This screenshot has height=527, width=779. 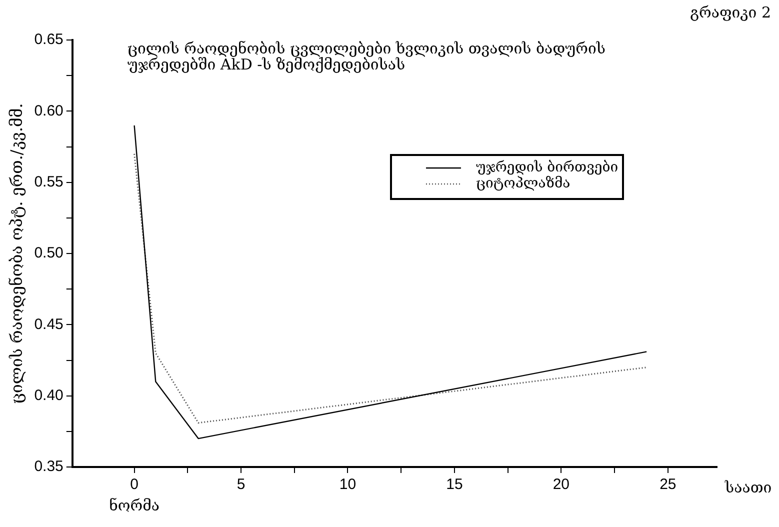 I want to click on y-tick-label: 0.50, so click(x=49, y=253).